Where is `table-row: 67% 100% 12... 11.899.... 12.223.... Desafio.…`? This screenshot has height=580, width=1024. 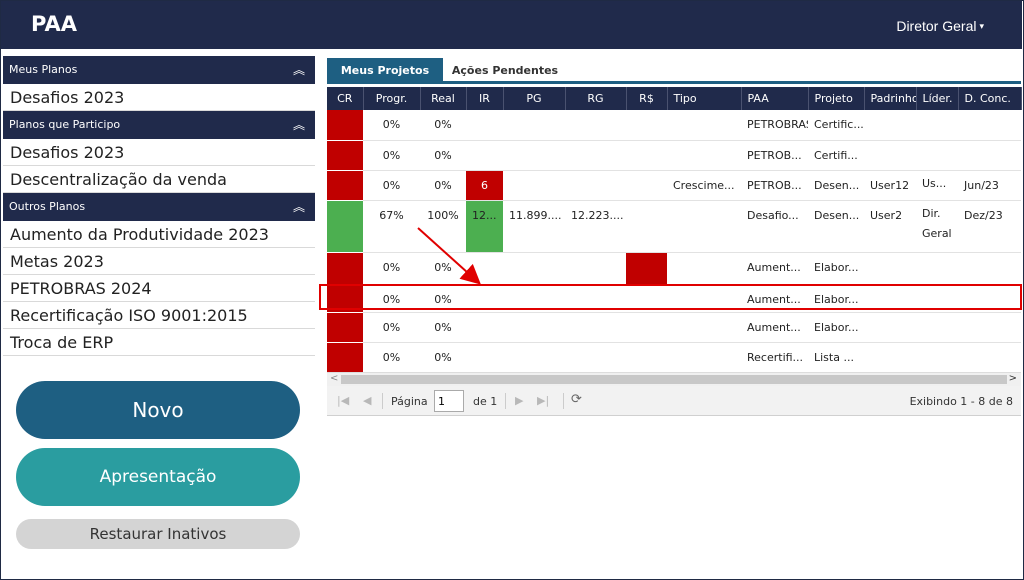
table-row: 67% 100% 12... 11.899.... 12.223.... Desafio.… is located at coordinates (674, 226).